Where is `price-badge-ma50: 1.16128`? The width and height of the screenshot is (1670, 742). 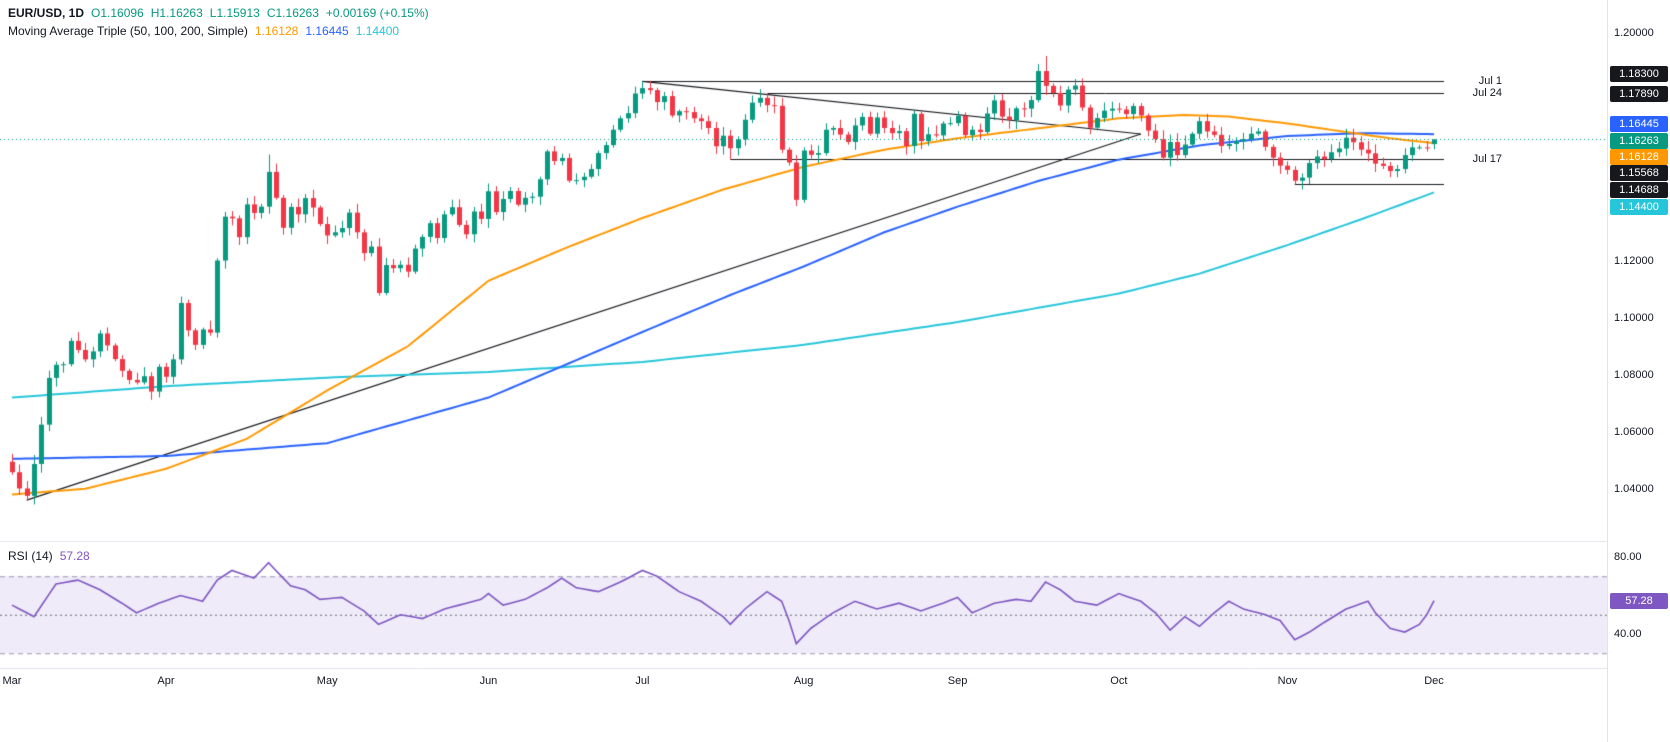
price-badge-ma50: 1.16128 is located at coordinates (1639, 157).